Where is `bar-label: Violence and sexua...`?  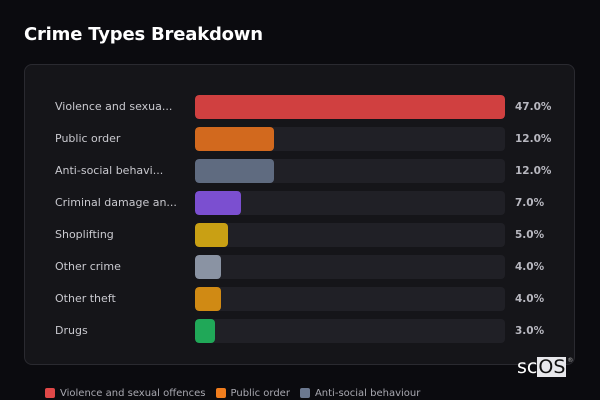
bar-label: Violence and sexua... is located at coordinates (114, 106).